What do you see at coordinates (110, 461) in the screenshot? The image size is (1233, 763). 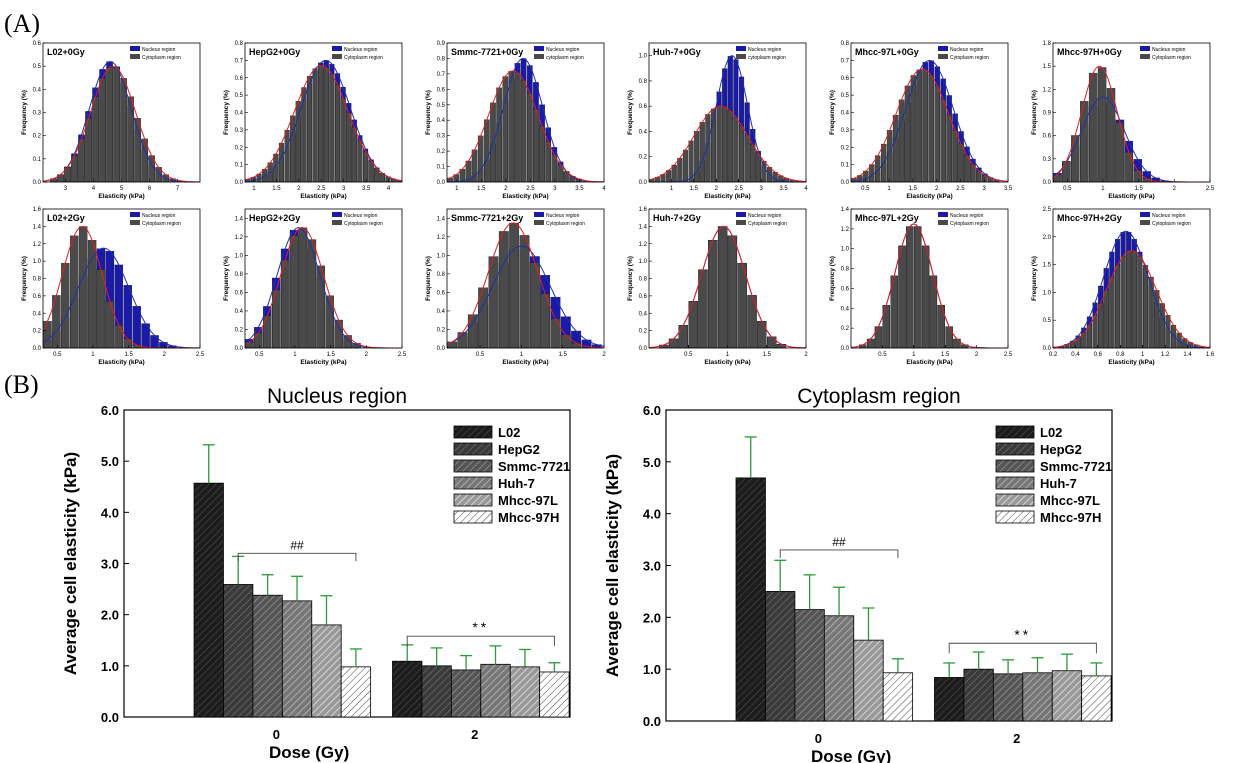 I see `y-tick-label: 5.0` at bounding box center [110, 461].